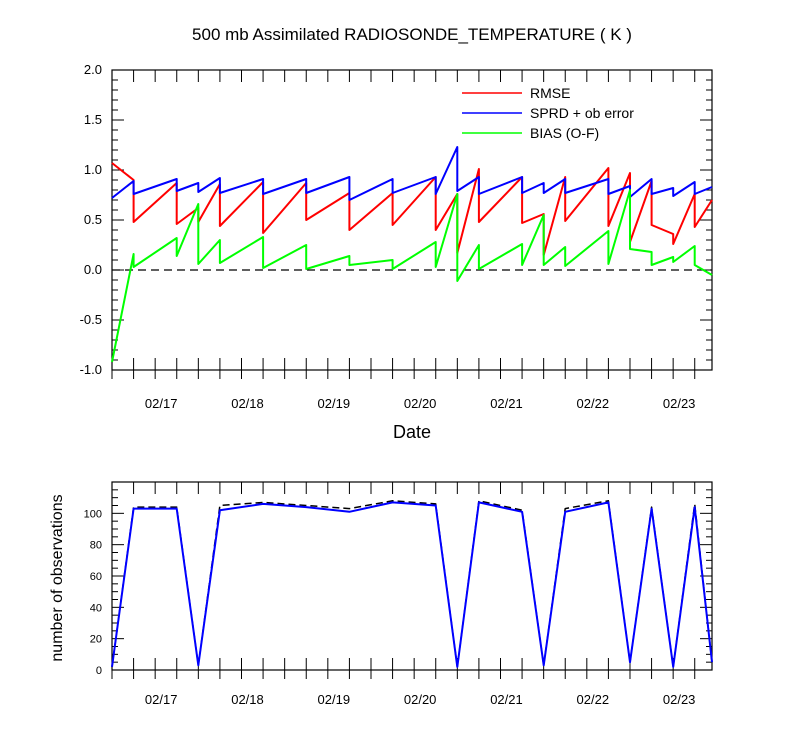 This screenshot has height=750, width=800. I want to click on y-axis-label-observations: number of observations, so click(57, 577).